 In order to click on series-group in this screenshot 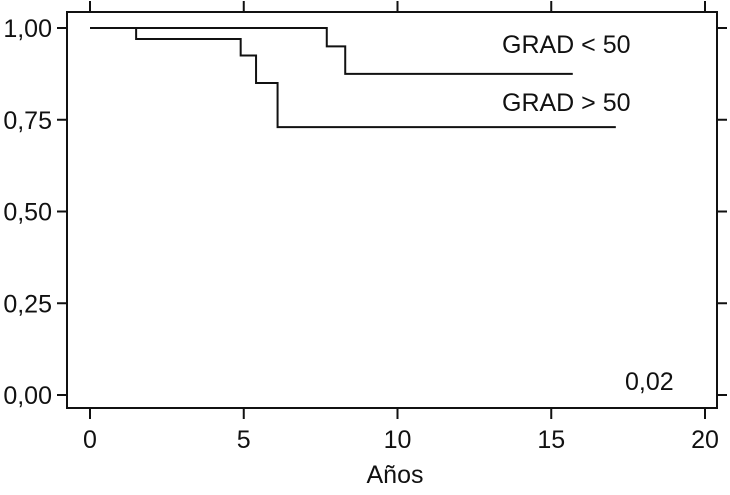, I will do `click(353, 78)`.